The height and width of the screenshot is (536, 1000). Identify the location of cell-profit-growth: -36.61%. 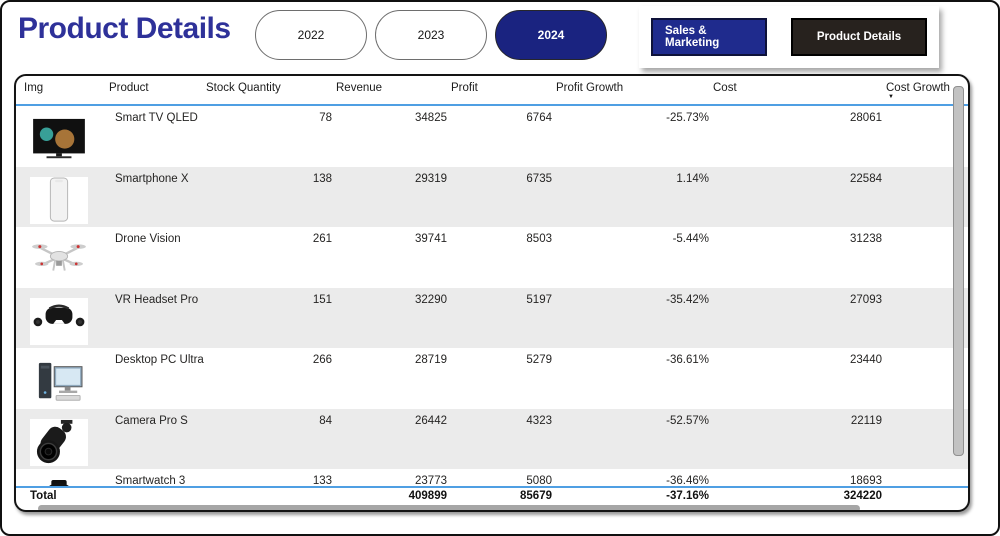
(687, 360).